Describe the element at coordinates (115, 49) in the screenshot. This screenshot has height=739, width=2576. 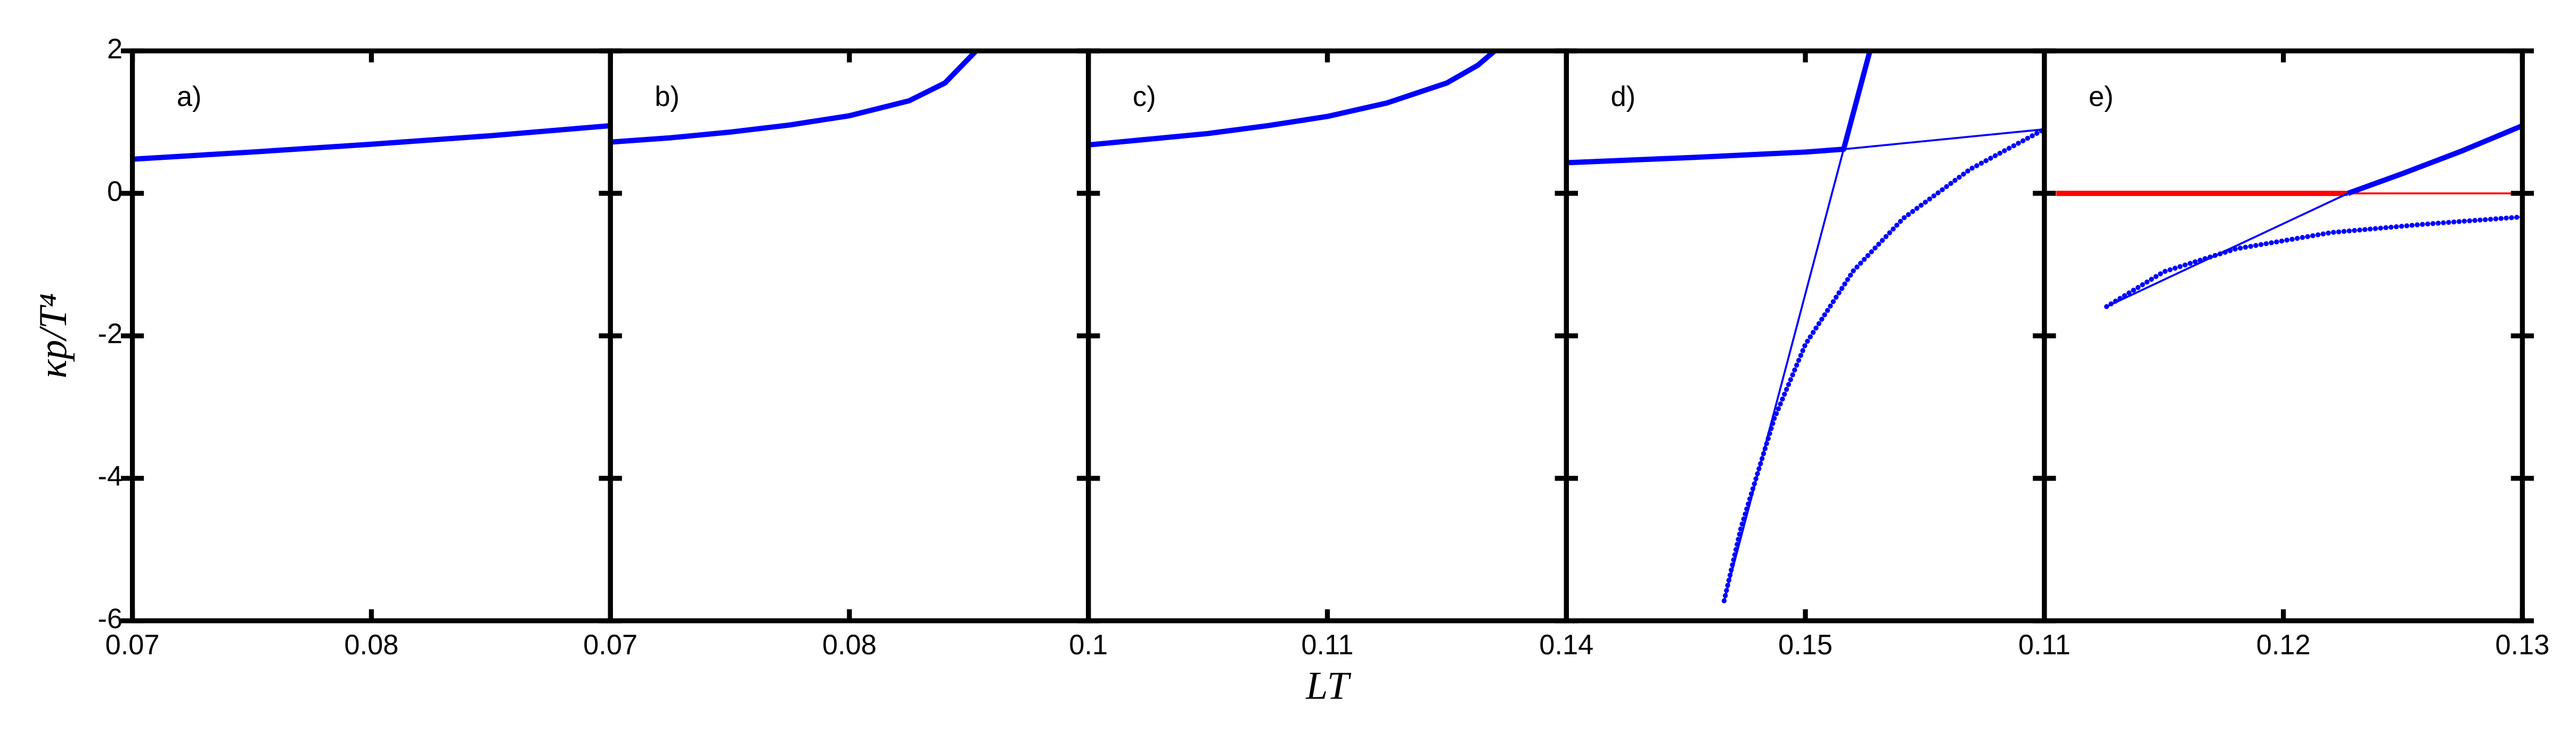
I see `y-tick-label: 2` at that location.